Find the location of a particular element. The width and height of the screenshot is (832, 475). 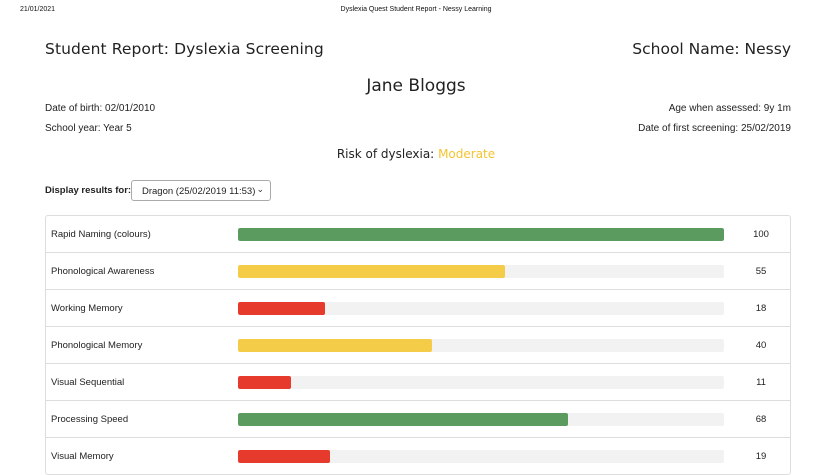

result-value: 11 is located at coordinates (761, 382).